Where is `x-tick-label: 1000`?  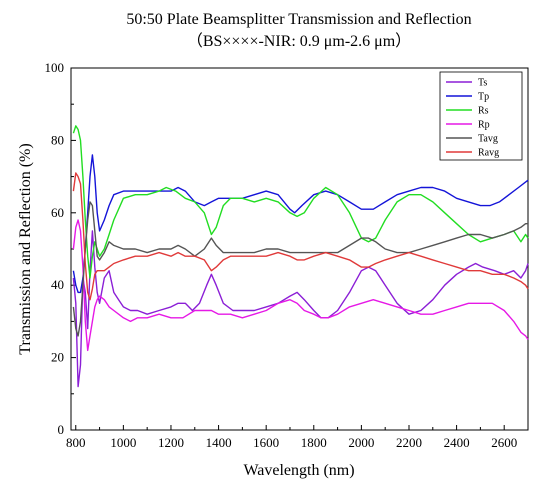
x-tick-label: 1000 is located at coordinates (123, 442).